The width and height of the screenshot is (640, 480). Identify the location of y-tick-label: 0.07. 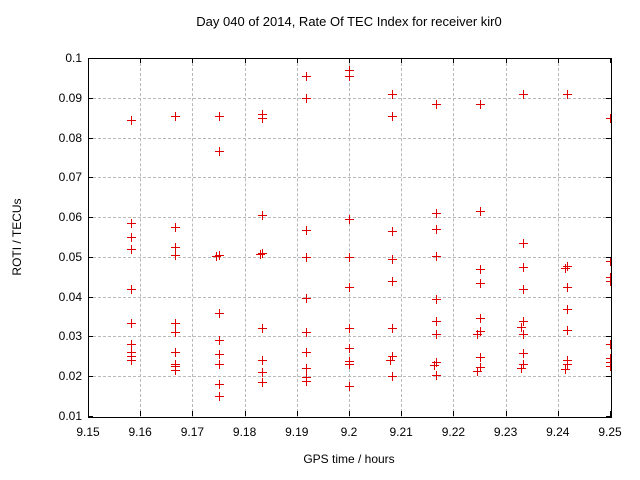
(70, 177).